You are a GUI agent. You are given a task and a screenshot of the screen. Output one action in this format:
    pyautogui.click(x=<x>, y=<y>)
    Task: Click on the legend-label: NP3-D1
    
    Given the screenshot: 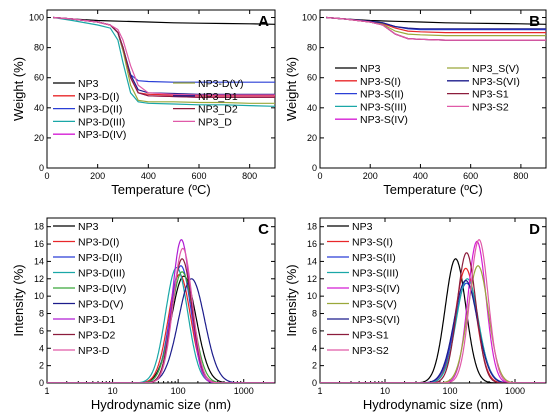 What is the action you would take?
    pyautogui.click(x=97, y=320)
    